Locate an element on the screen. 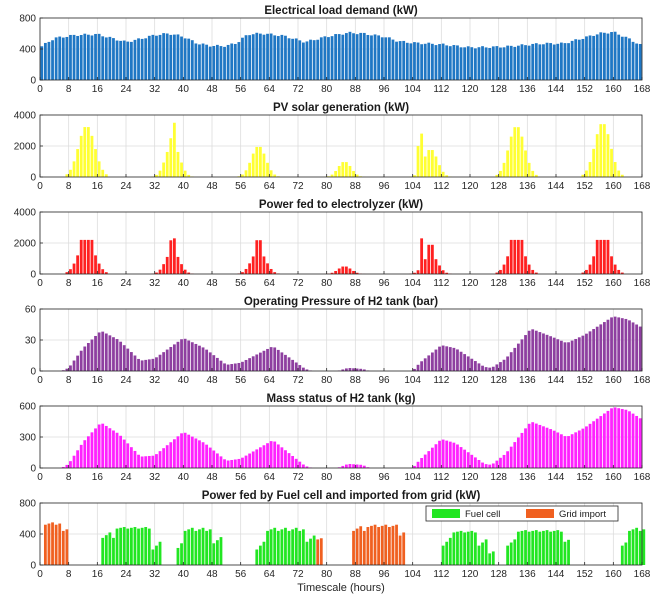 This screenshot has height=596, width=665. y-tick-label: 300 is located at coordinates (27, 438).